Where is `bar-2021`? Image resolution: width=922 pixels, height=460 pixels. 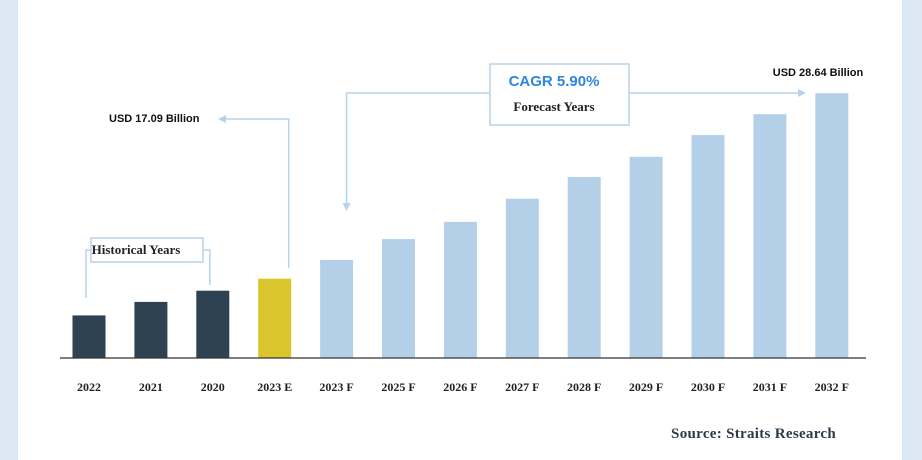
bar-2021 is located at coordinates (151, 329).